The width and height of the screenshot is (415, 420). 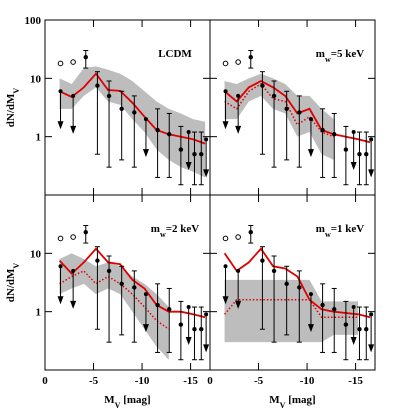 I want to click on x-tick-label: -5, so click(x=259, y=381).